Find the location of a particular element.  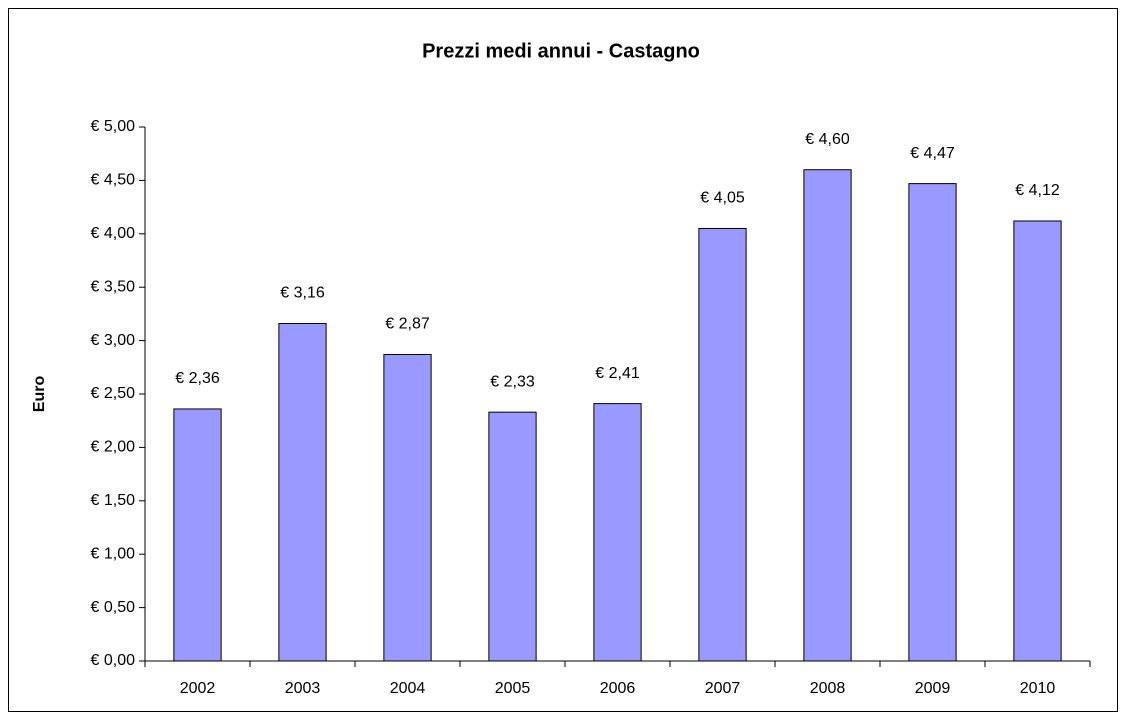

y-tick-label: € 4,00 is located at coordinates (113, 233).